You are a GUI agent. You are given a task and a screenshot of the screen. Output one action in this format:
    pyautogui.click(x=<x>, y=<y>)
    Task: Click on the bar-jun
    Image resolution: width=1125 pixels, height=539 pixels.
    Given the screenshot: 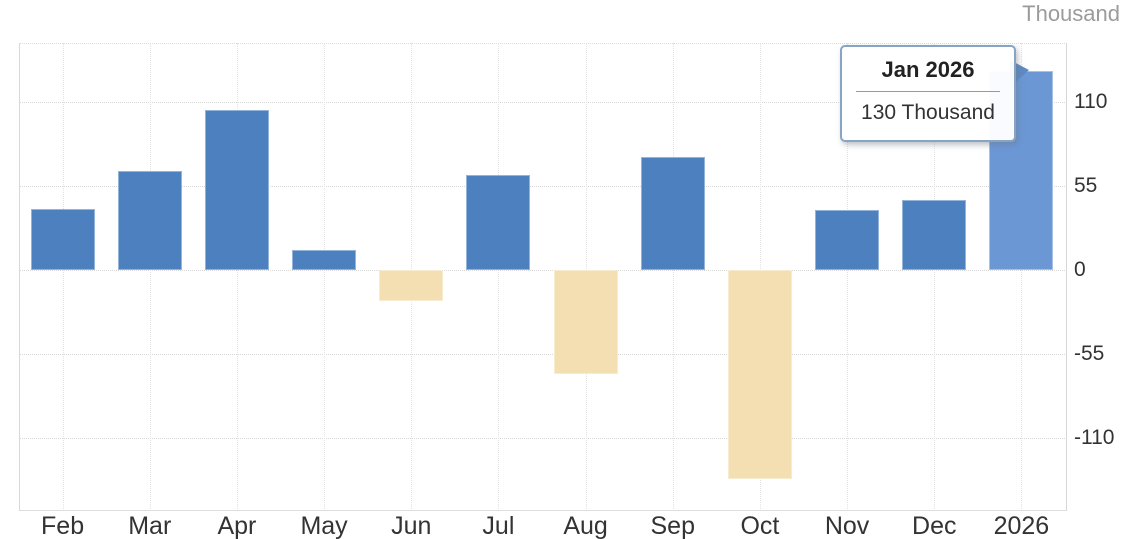 What is the action you would take?
    pyautogui.click(x=411, y=285)
    